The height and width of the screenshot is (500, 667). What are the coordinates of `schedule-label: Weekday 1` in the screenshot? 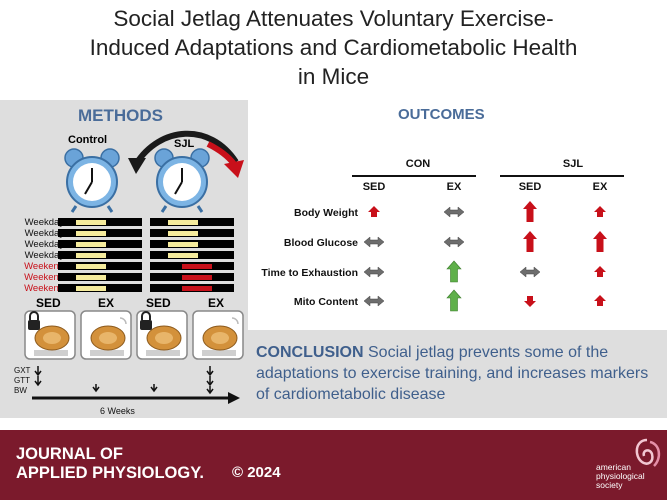 It's located at (48, 222).